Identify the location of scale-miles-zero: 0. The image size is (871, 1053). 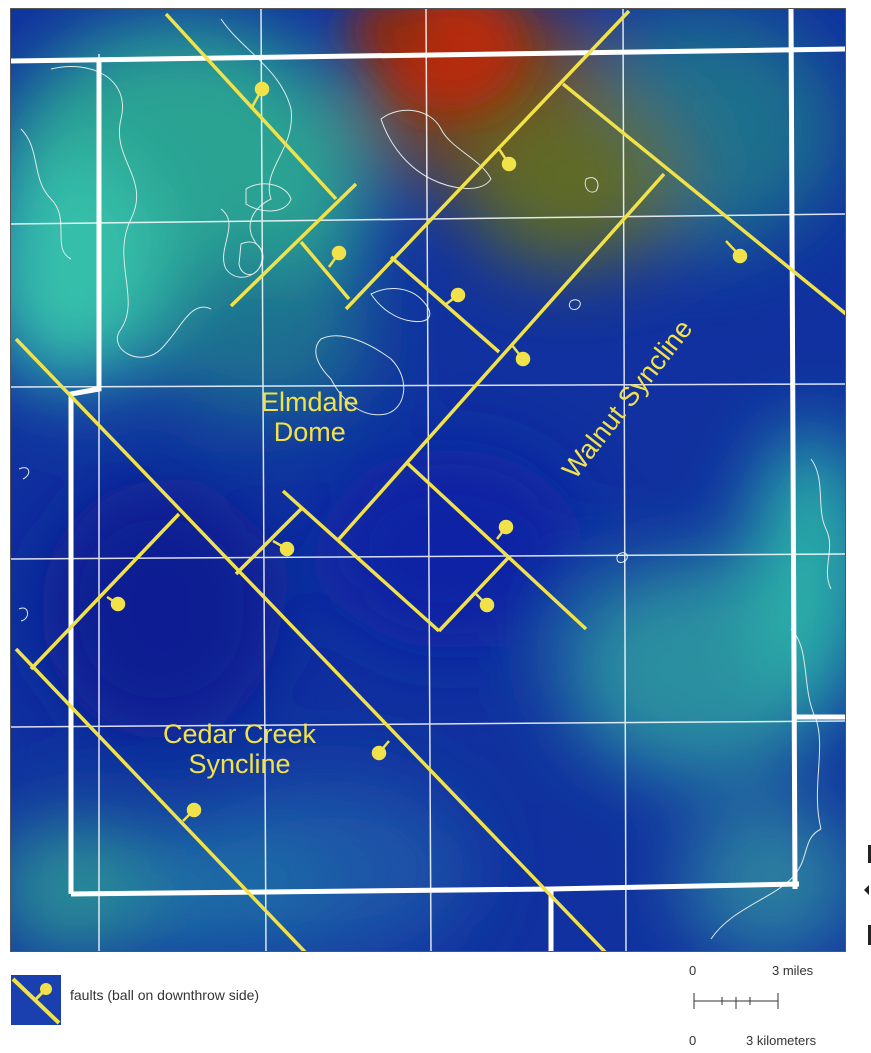
(693, 970).